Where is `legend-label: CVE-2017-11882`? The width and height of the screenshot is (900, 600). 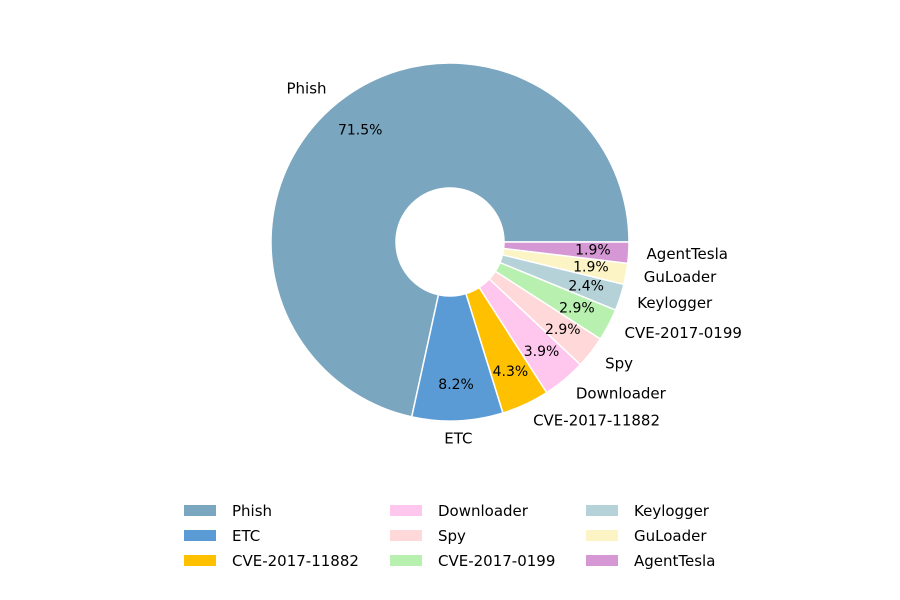 legend-label: CVE-2017-11882 is located at coordinates (295, 560).